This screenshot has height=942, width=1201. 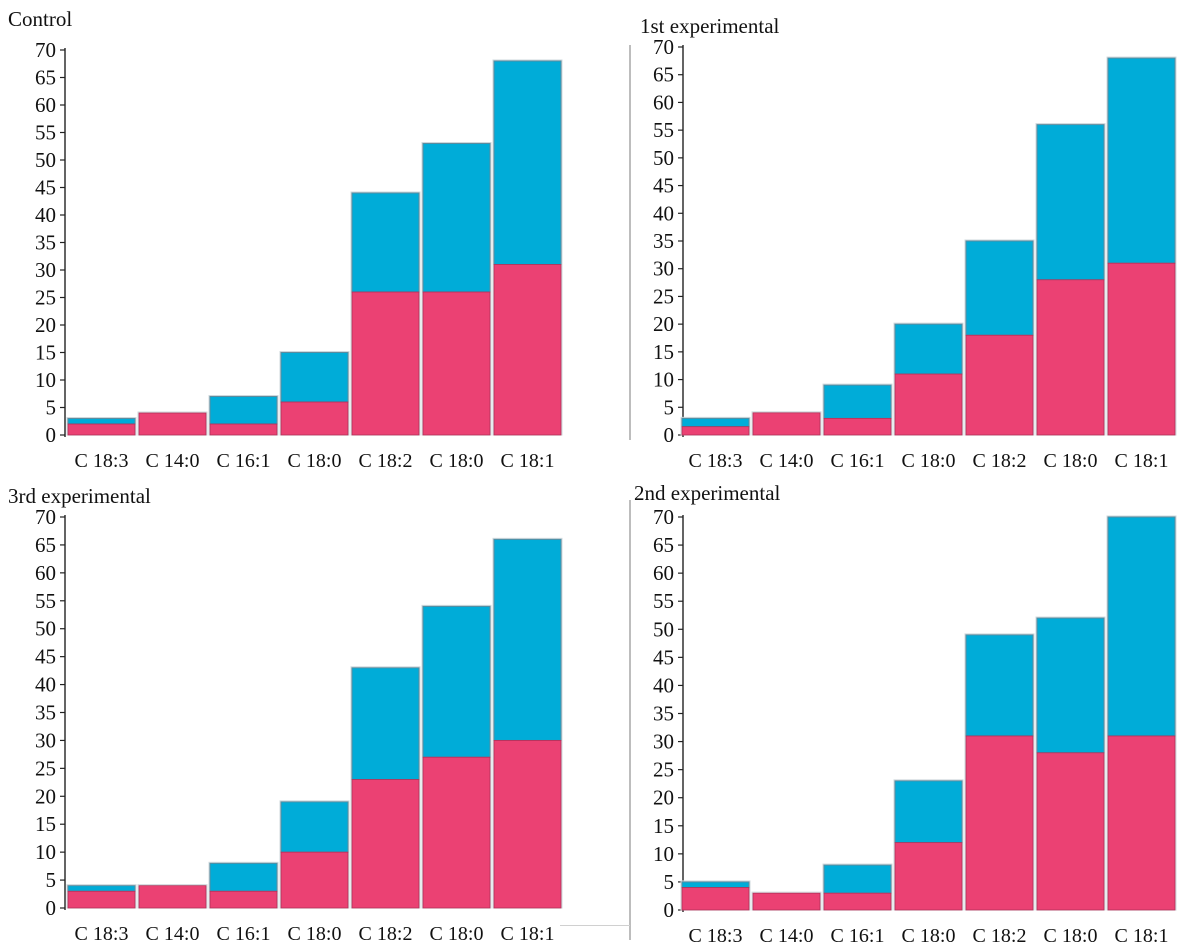 What do you see at coordinates (595, 925) in the screenshot?
I see `panel-divider-horizontal` at bounding box center [595, 925].